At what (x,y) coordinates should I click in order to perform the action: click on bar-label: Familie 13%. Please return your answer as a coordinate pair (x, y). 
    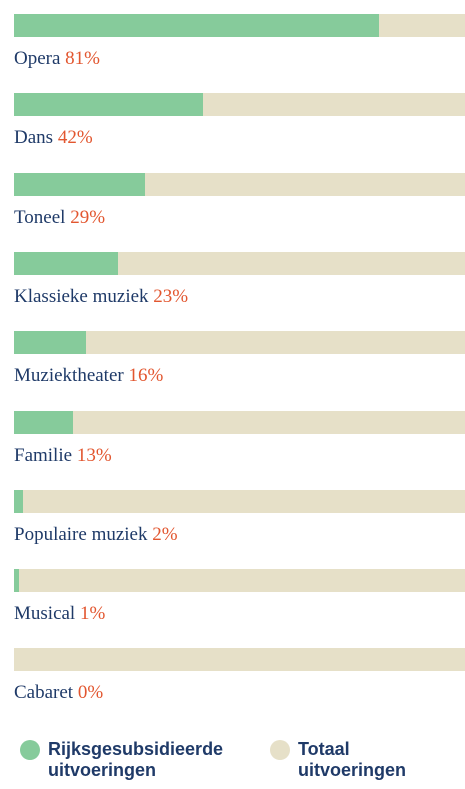
    Looking at the image, I should click on (63, 456).